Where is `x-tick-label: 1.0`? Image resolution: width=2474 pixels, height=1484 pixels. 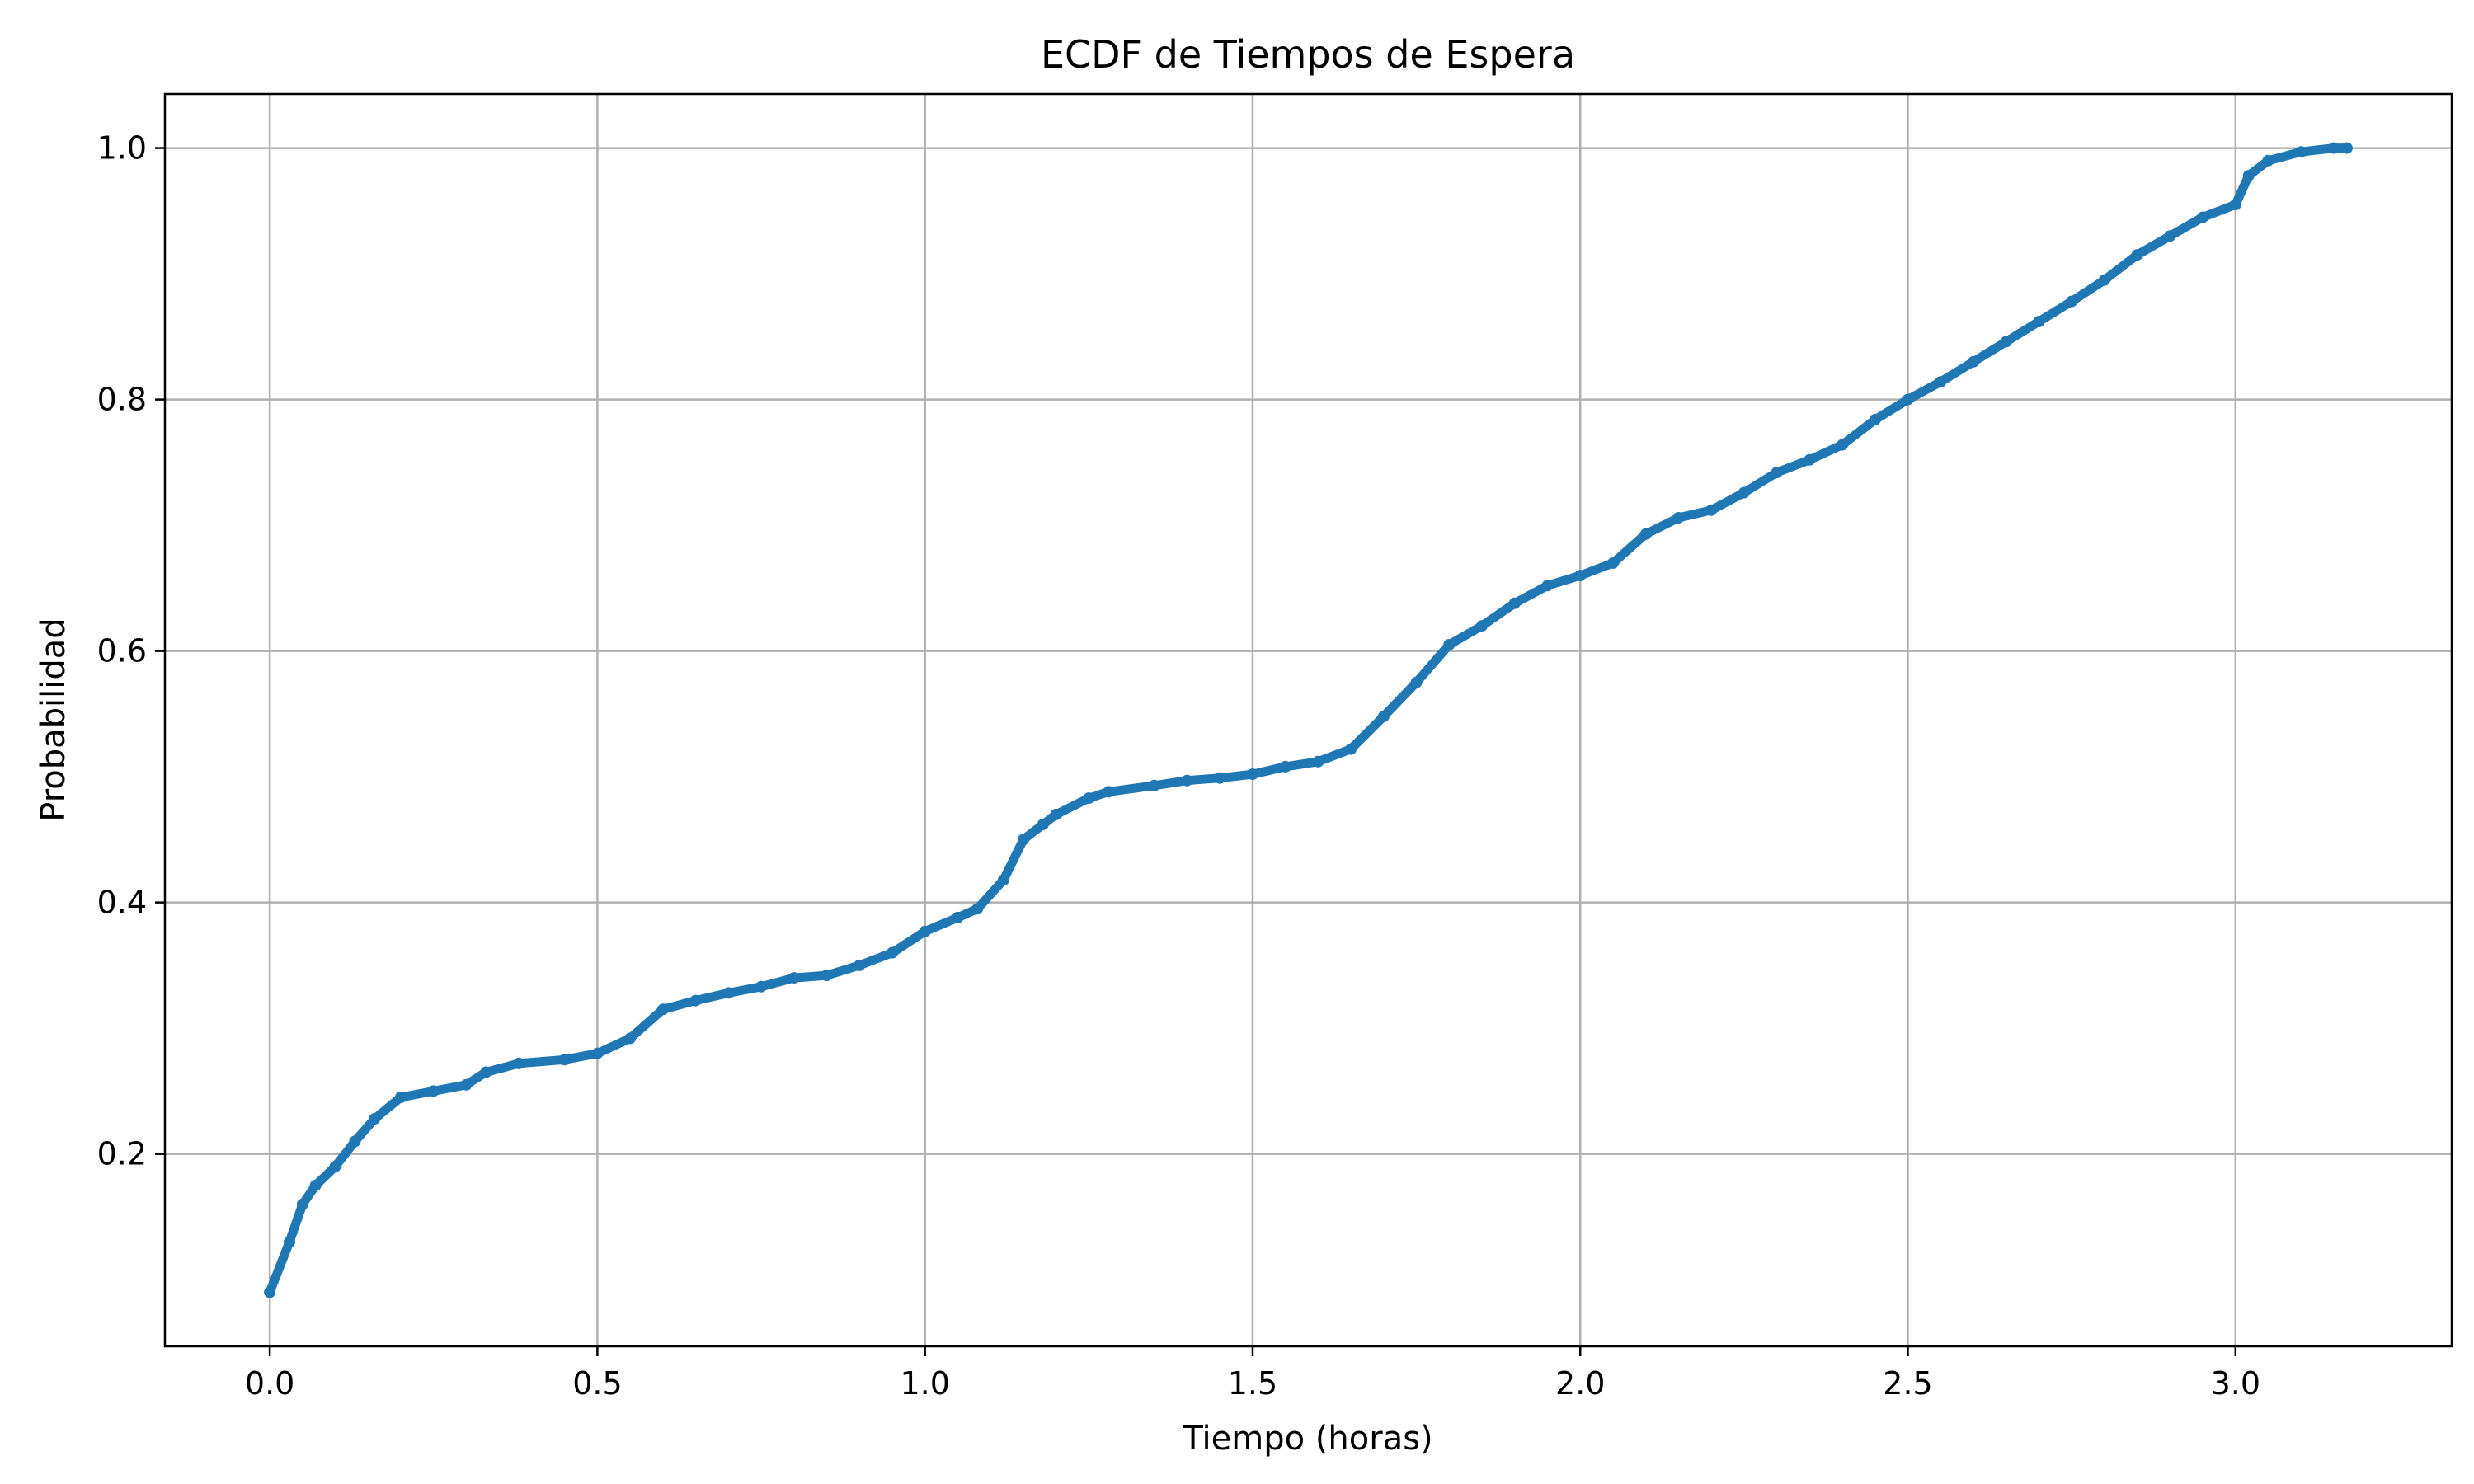
x-tick-label: 1.0 is located at coordinates (924, 1383).